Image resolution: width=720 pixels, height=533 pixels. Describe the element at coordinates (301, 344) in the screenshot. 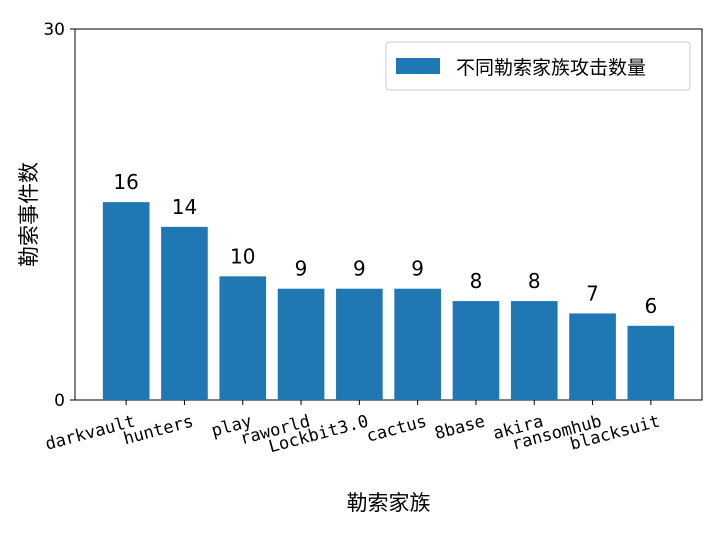

I see `bar-raworld` at that location.